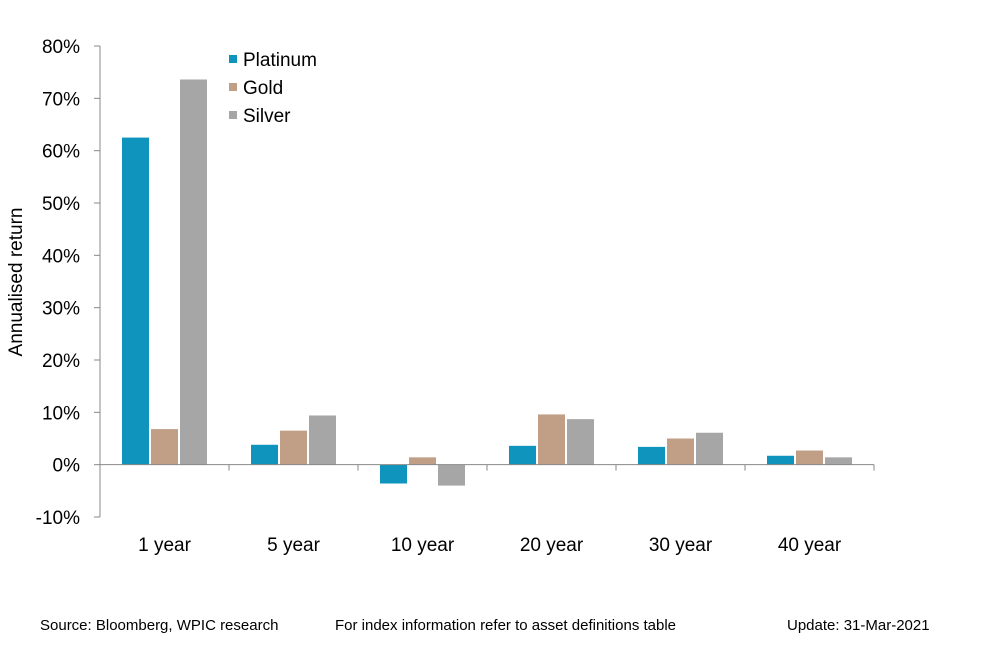 The image size is (1000, 653). Describe the element at coordinates (580, 442) in the screenshot. I see `bar-silver-20-year` at that location.